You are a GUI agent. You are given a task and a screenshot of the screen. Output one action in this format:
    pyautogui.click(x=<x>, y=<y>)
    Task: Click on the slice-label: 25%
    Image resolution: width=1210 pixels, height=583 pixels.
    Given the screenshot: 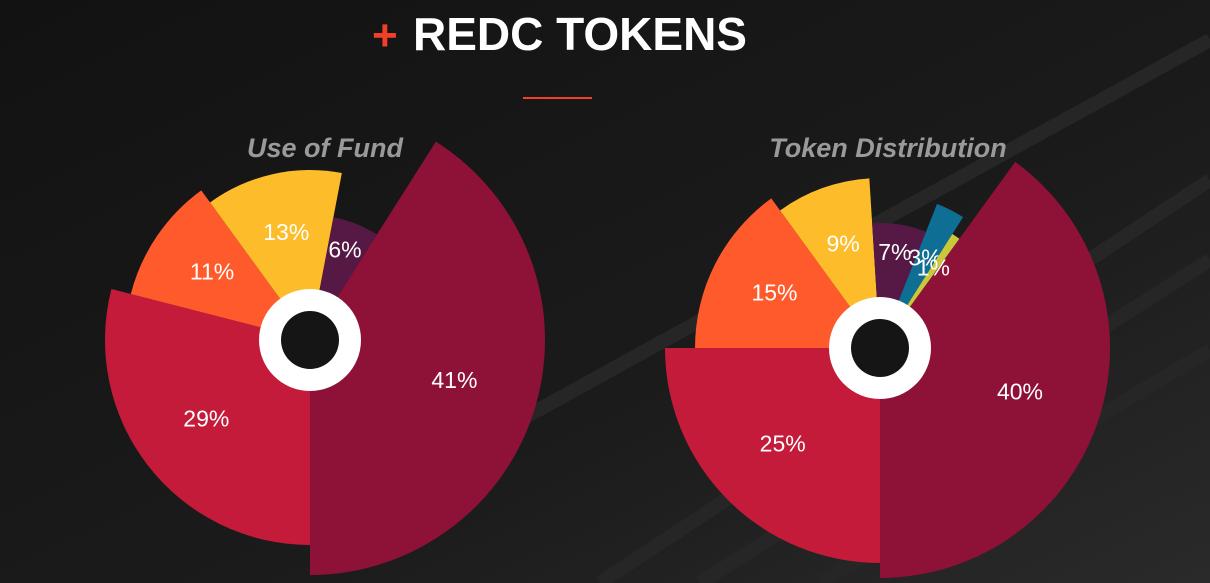 What is the action you would take?
    pyautogui.click(x=783, y=443)
    